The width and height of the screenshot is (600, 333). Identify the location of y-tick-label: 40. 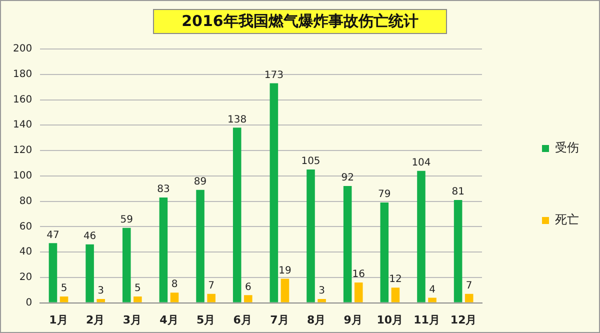
(25, 252).